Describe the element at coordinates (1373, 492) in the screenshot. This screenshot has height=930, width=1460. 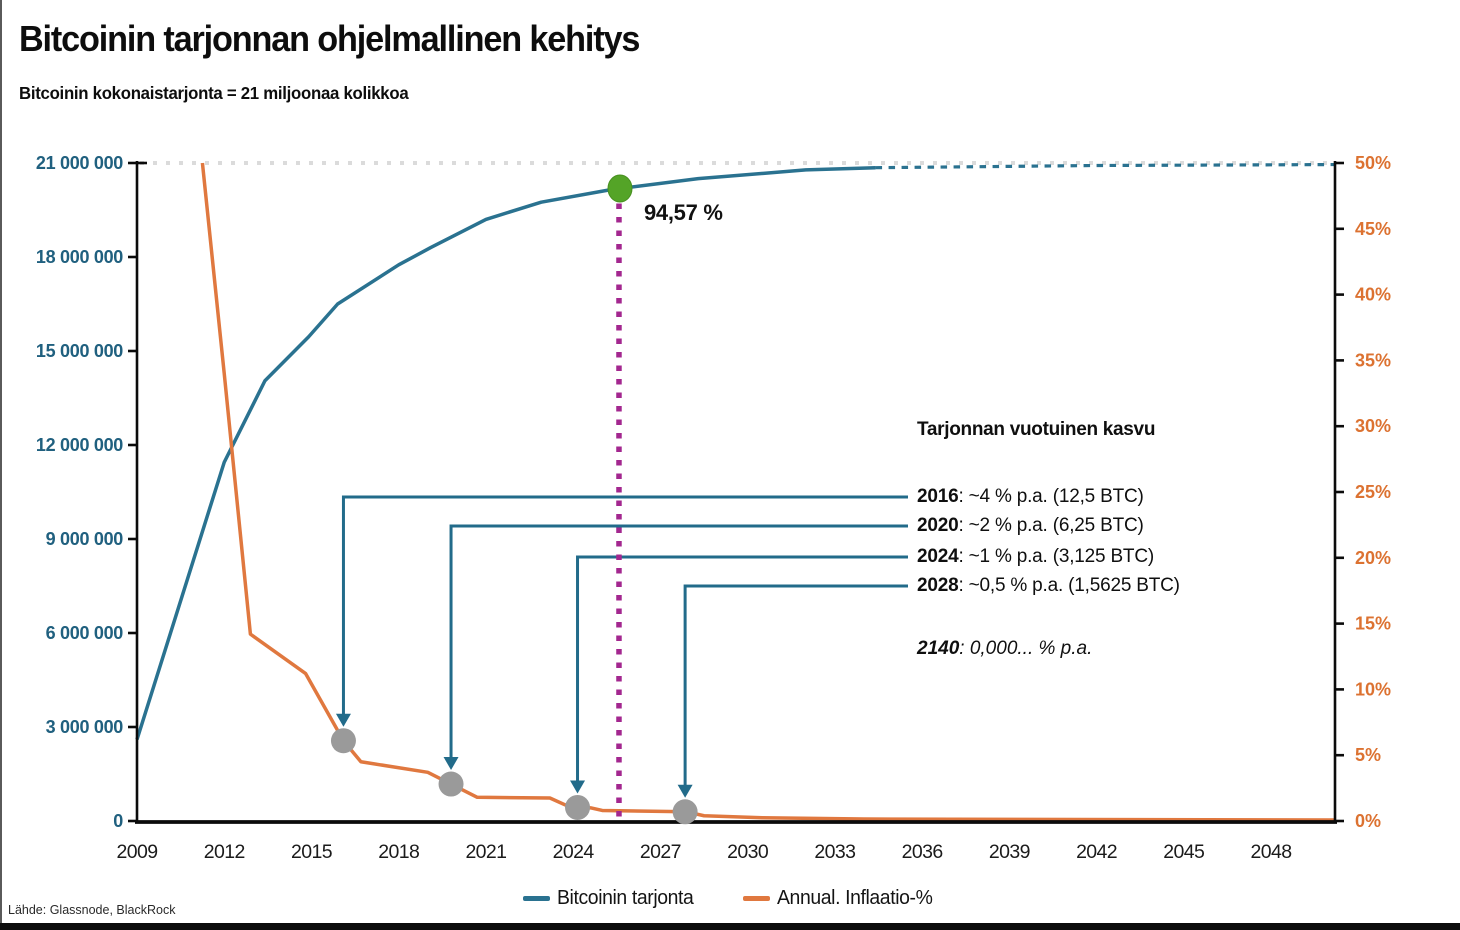
I see `right-axis-label: 25%` at that location.